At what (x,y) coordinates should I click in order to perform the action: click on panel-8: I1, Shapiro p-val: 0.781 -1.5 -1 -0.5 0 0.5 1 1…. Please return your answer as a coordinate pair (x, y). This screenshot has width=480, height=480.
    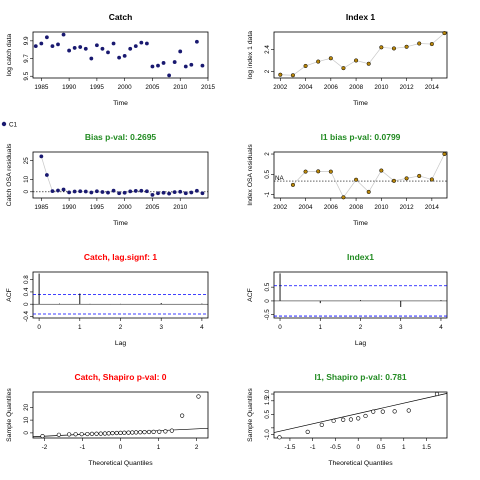
    Looking at the image, I should click on (347, 419).